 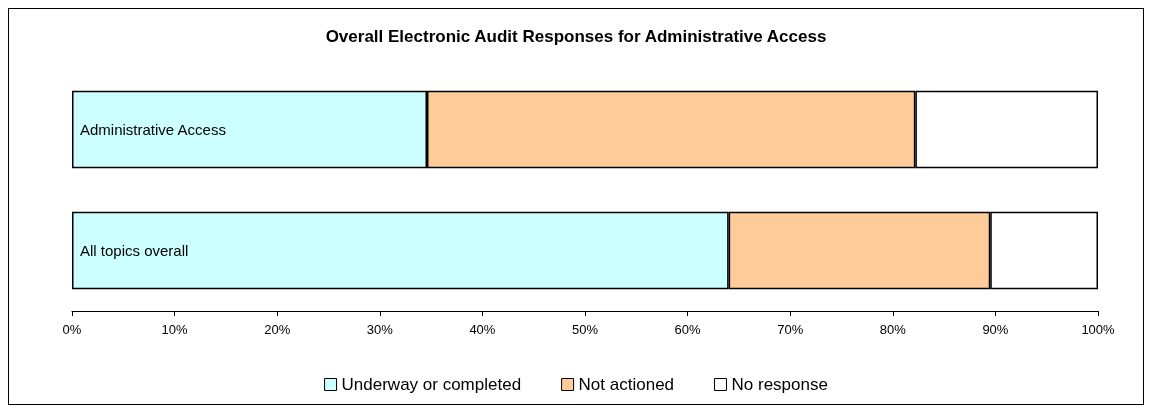 What do you see at coordinates (779, 384) in the screenshot?
I see `legend-label: No response` at bounding box center [779, 384].